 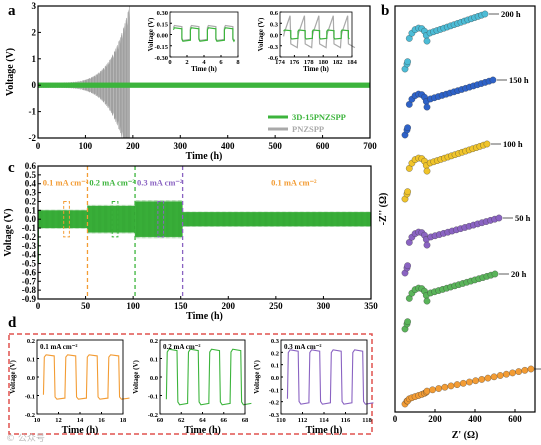 I want to click on nyquist-label: 200 h, so click(x=511, y=14).